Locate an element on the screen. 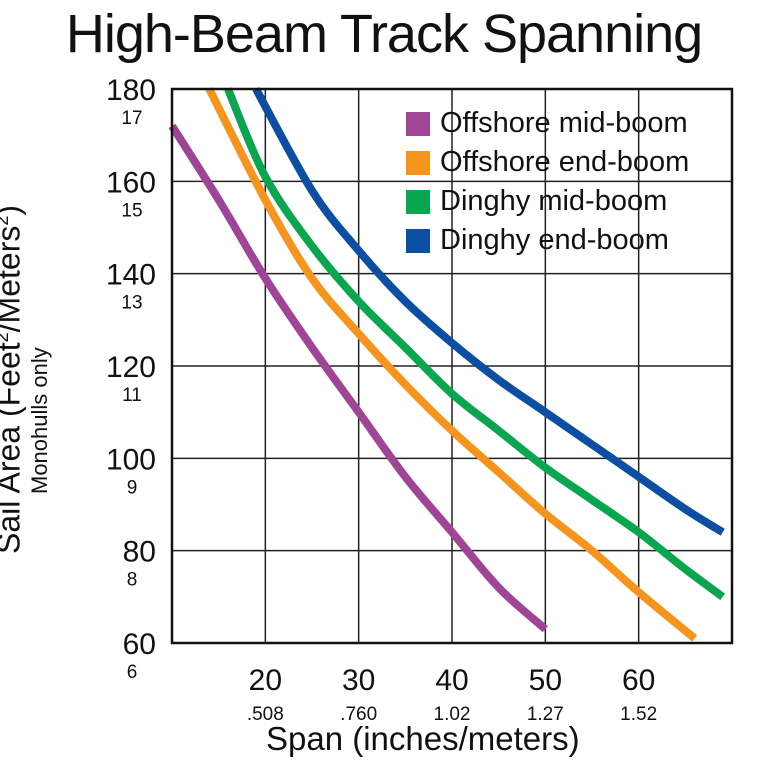 Image resolution: width=768 pixels, height=768 pixels. y-tick-sublabel: 15 is located at coordinates (131, 210).